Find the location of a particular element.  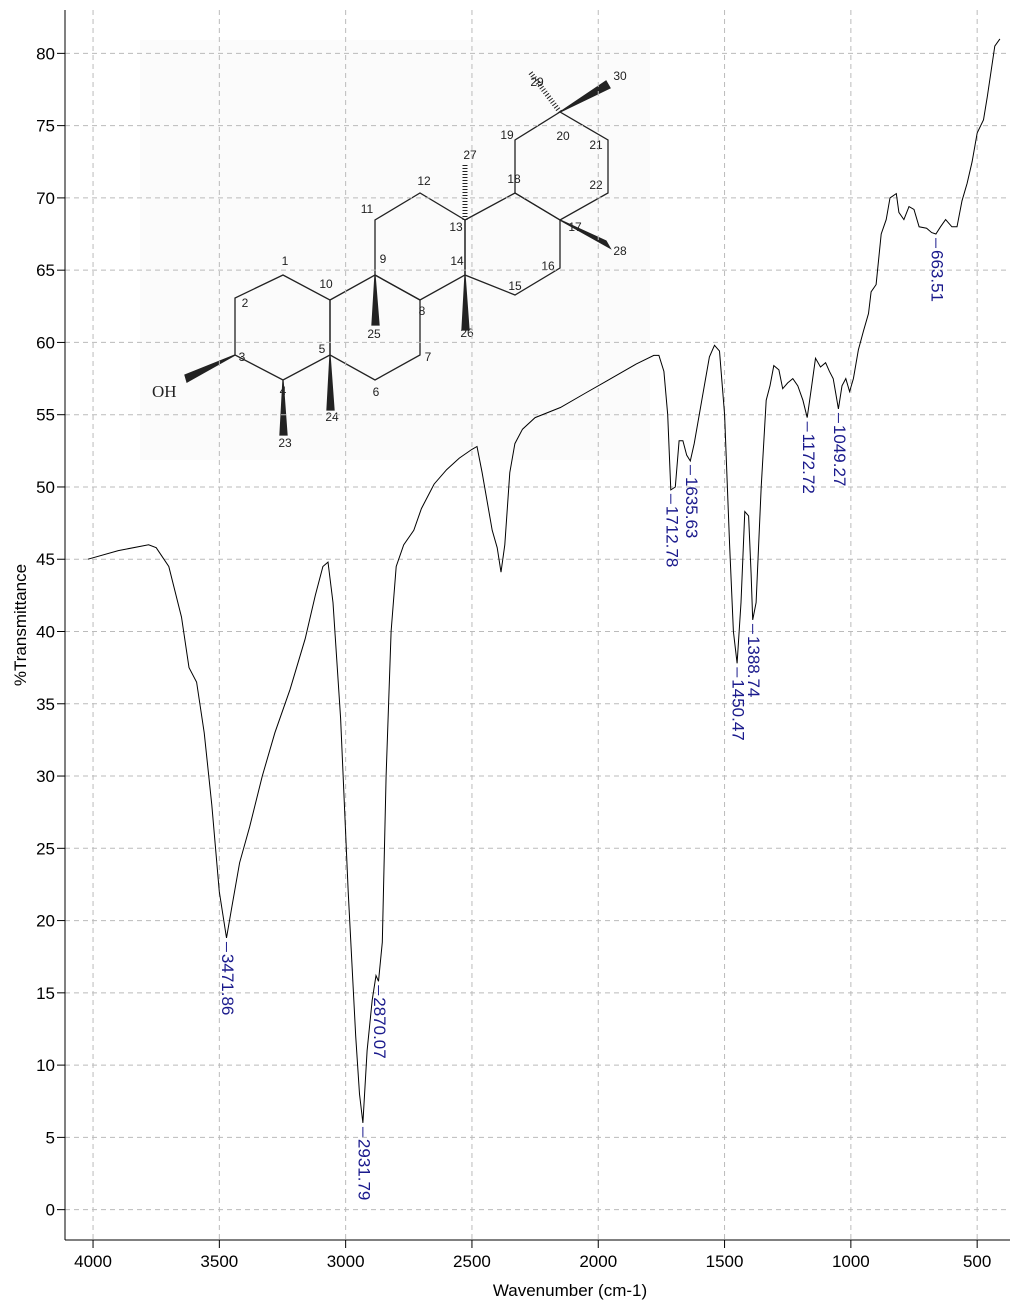

peak-label: 1172.72 is located at coordinates (808, 464).